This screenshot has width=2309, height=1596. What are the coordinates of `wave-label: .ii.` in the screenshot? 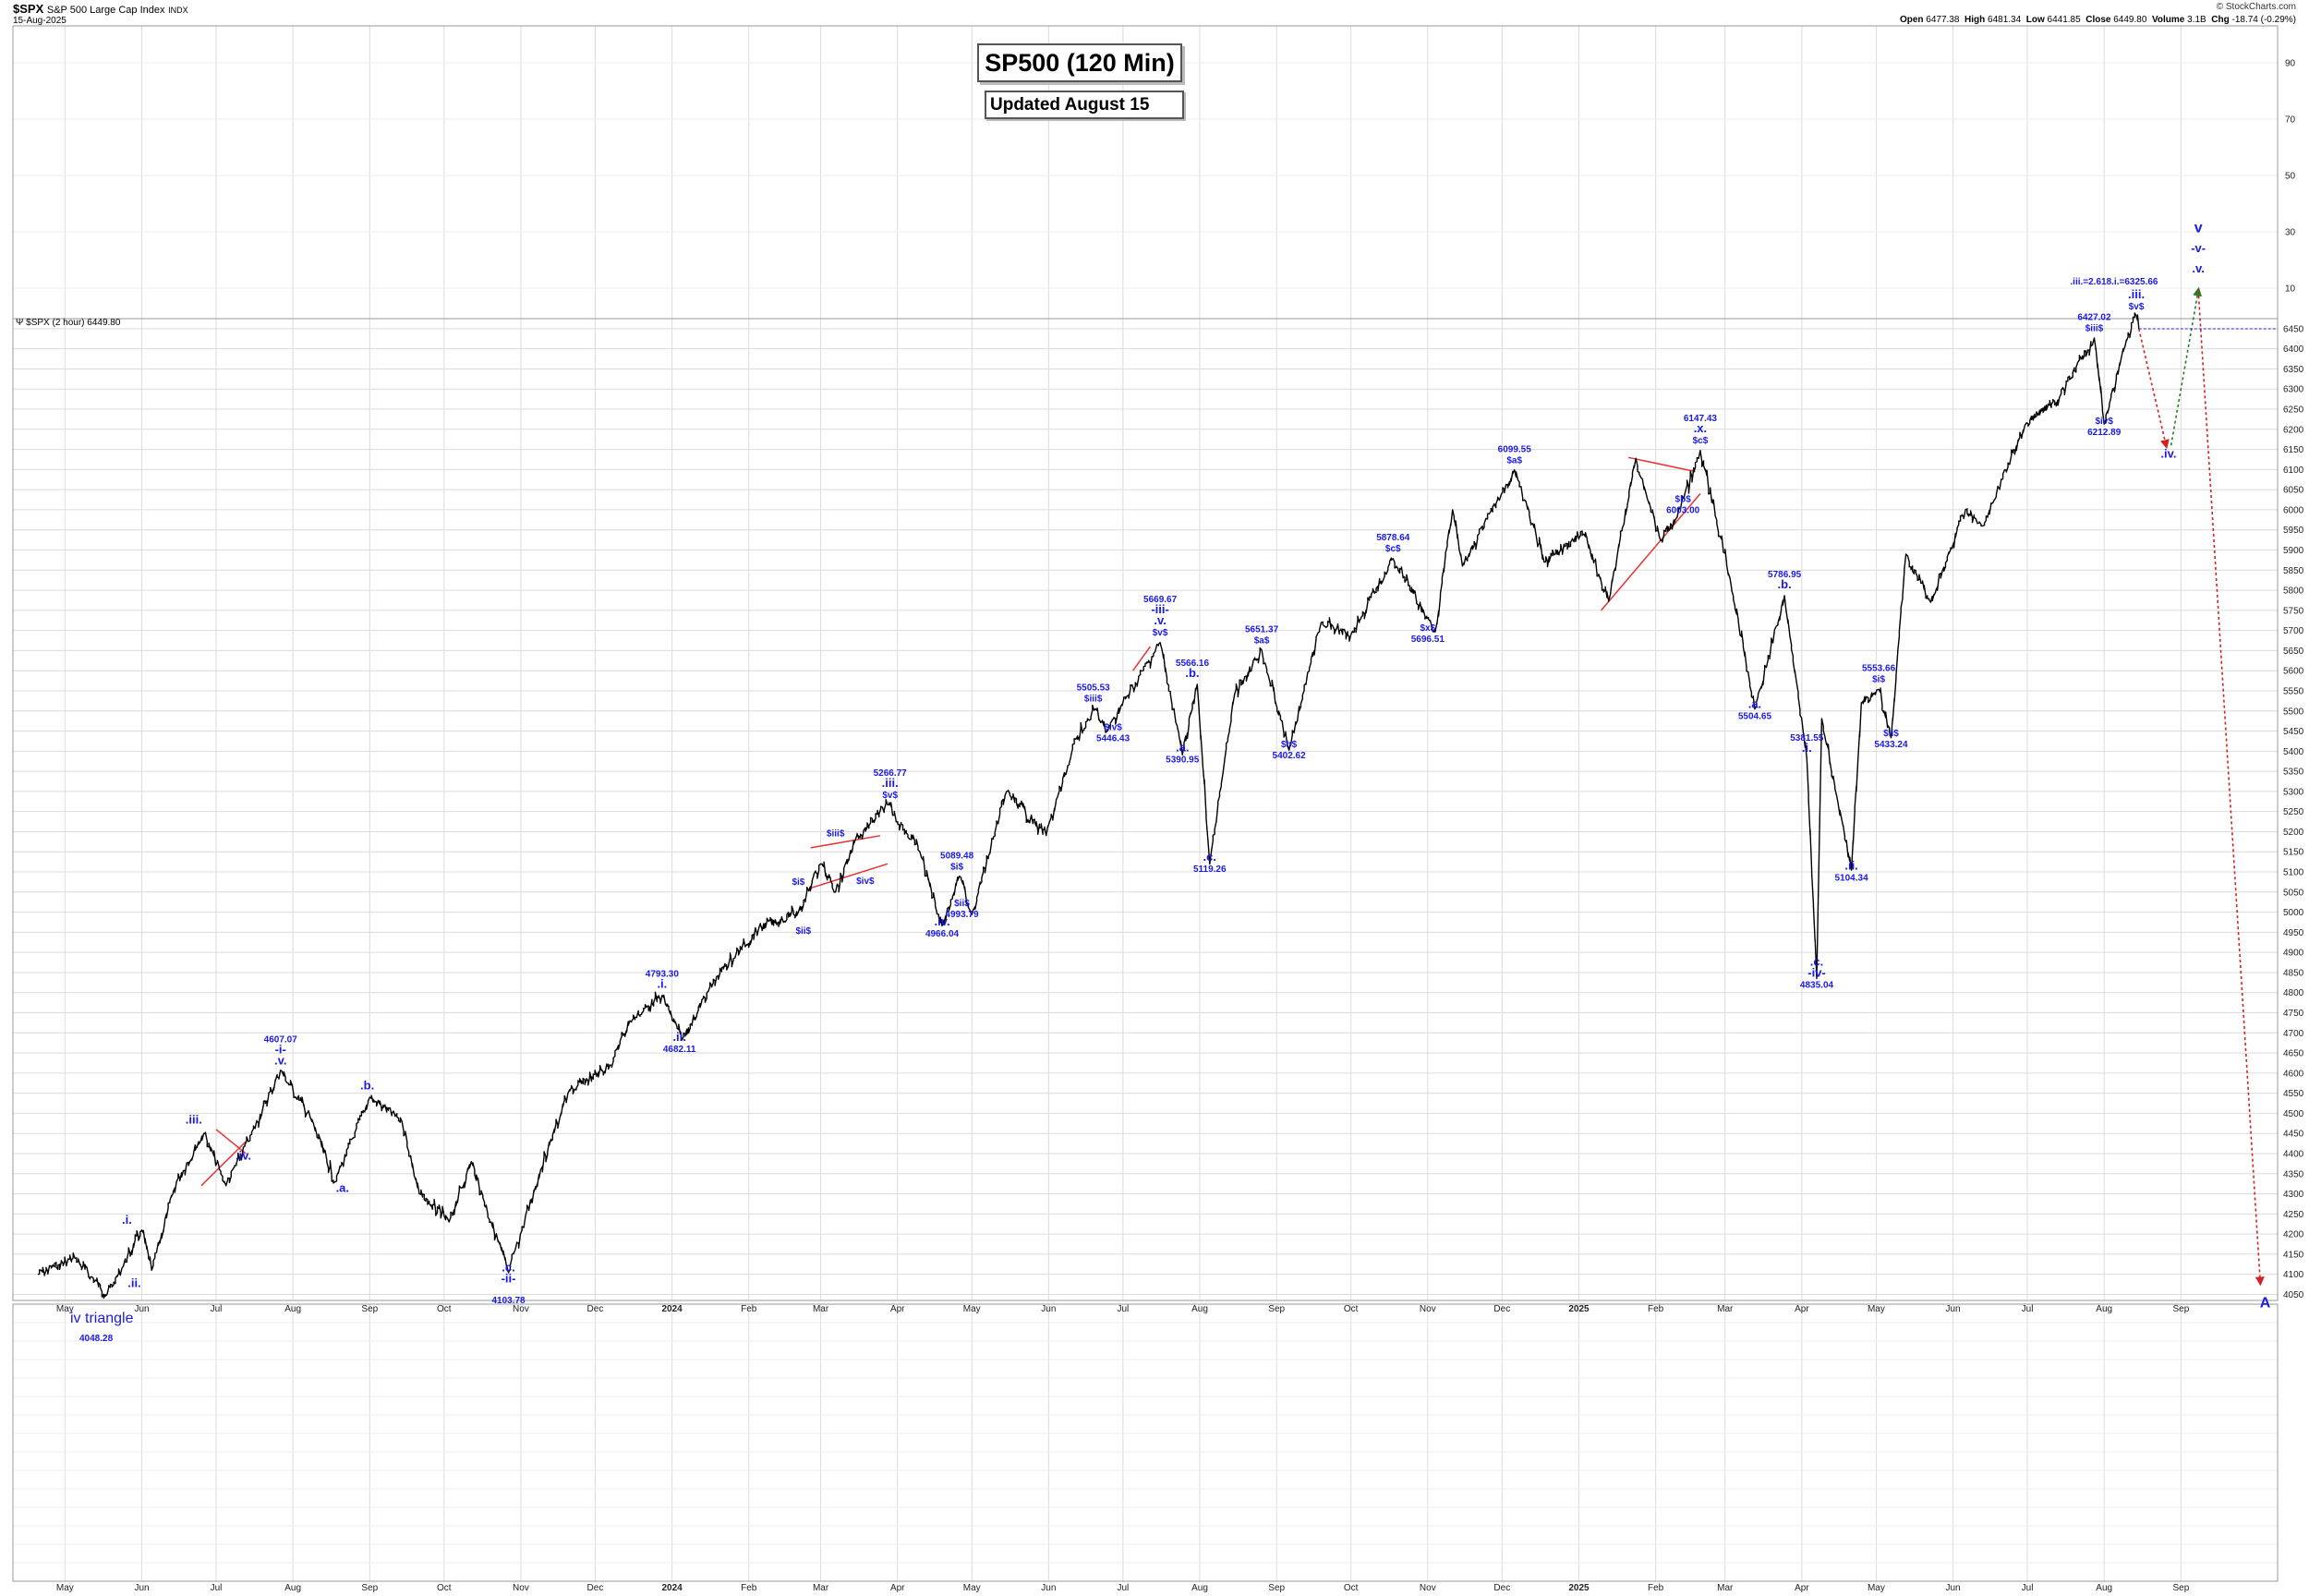 It's located at (1851, 866).